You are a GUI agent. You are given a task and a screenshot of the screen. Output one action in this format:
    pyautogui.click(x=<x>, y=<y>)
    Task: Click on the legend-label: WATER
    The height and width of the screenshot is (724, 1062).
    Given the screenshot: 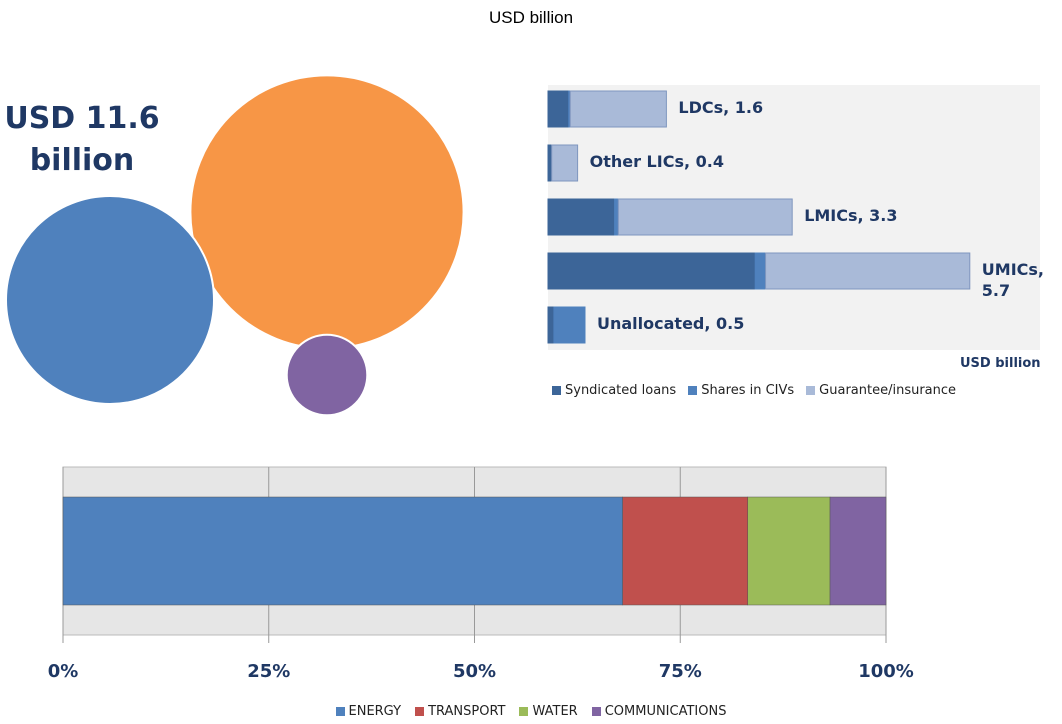 What is the action you would take?
    pyautogui.click(x=555, y=711)
    